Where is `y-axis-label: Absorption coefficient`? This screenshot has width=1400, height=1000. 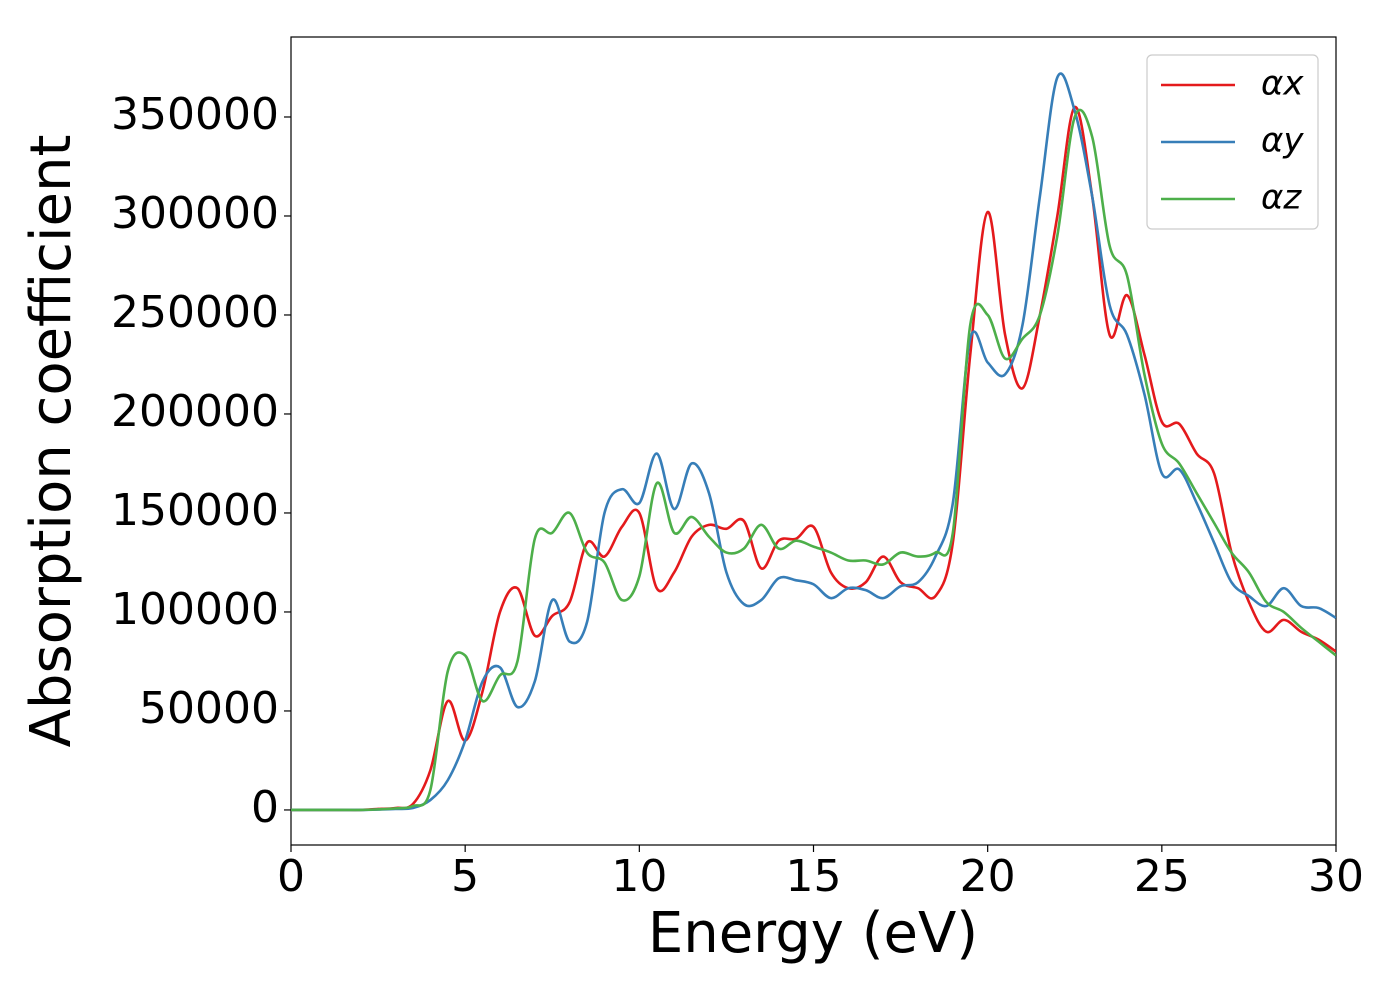
y-axis-label: Absorption coefficient is located at coordinates (51, 441).